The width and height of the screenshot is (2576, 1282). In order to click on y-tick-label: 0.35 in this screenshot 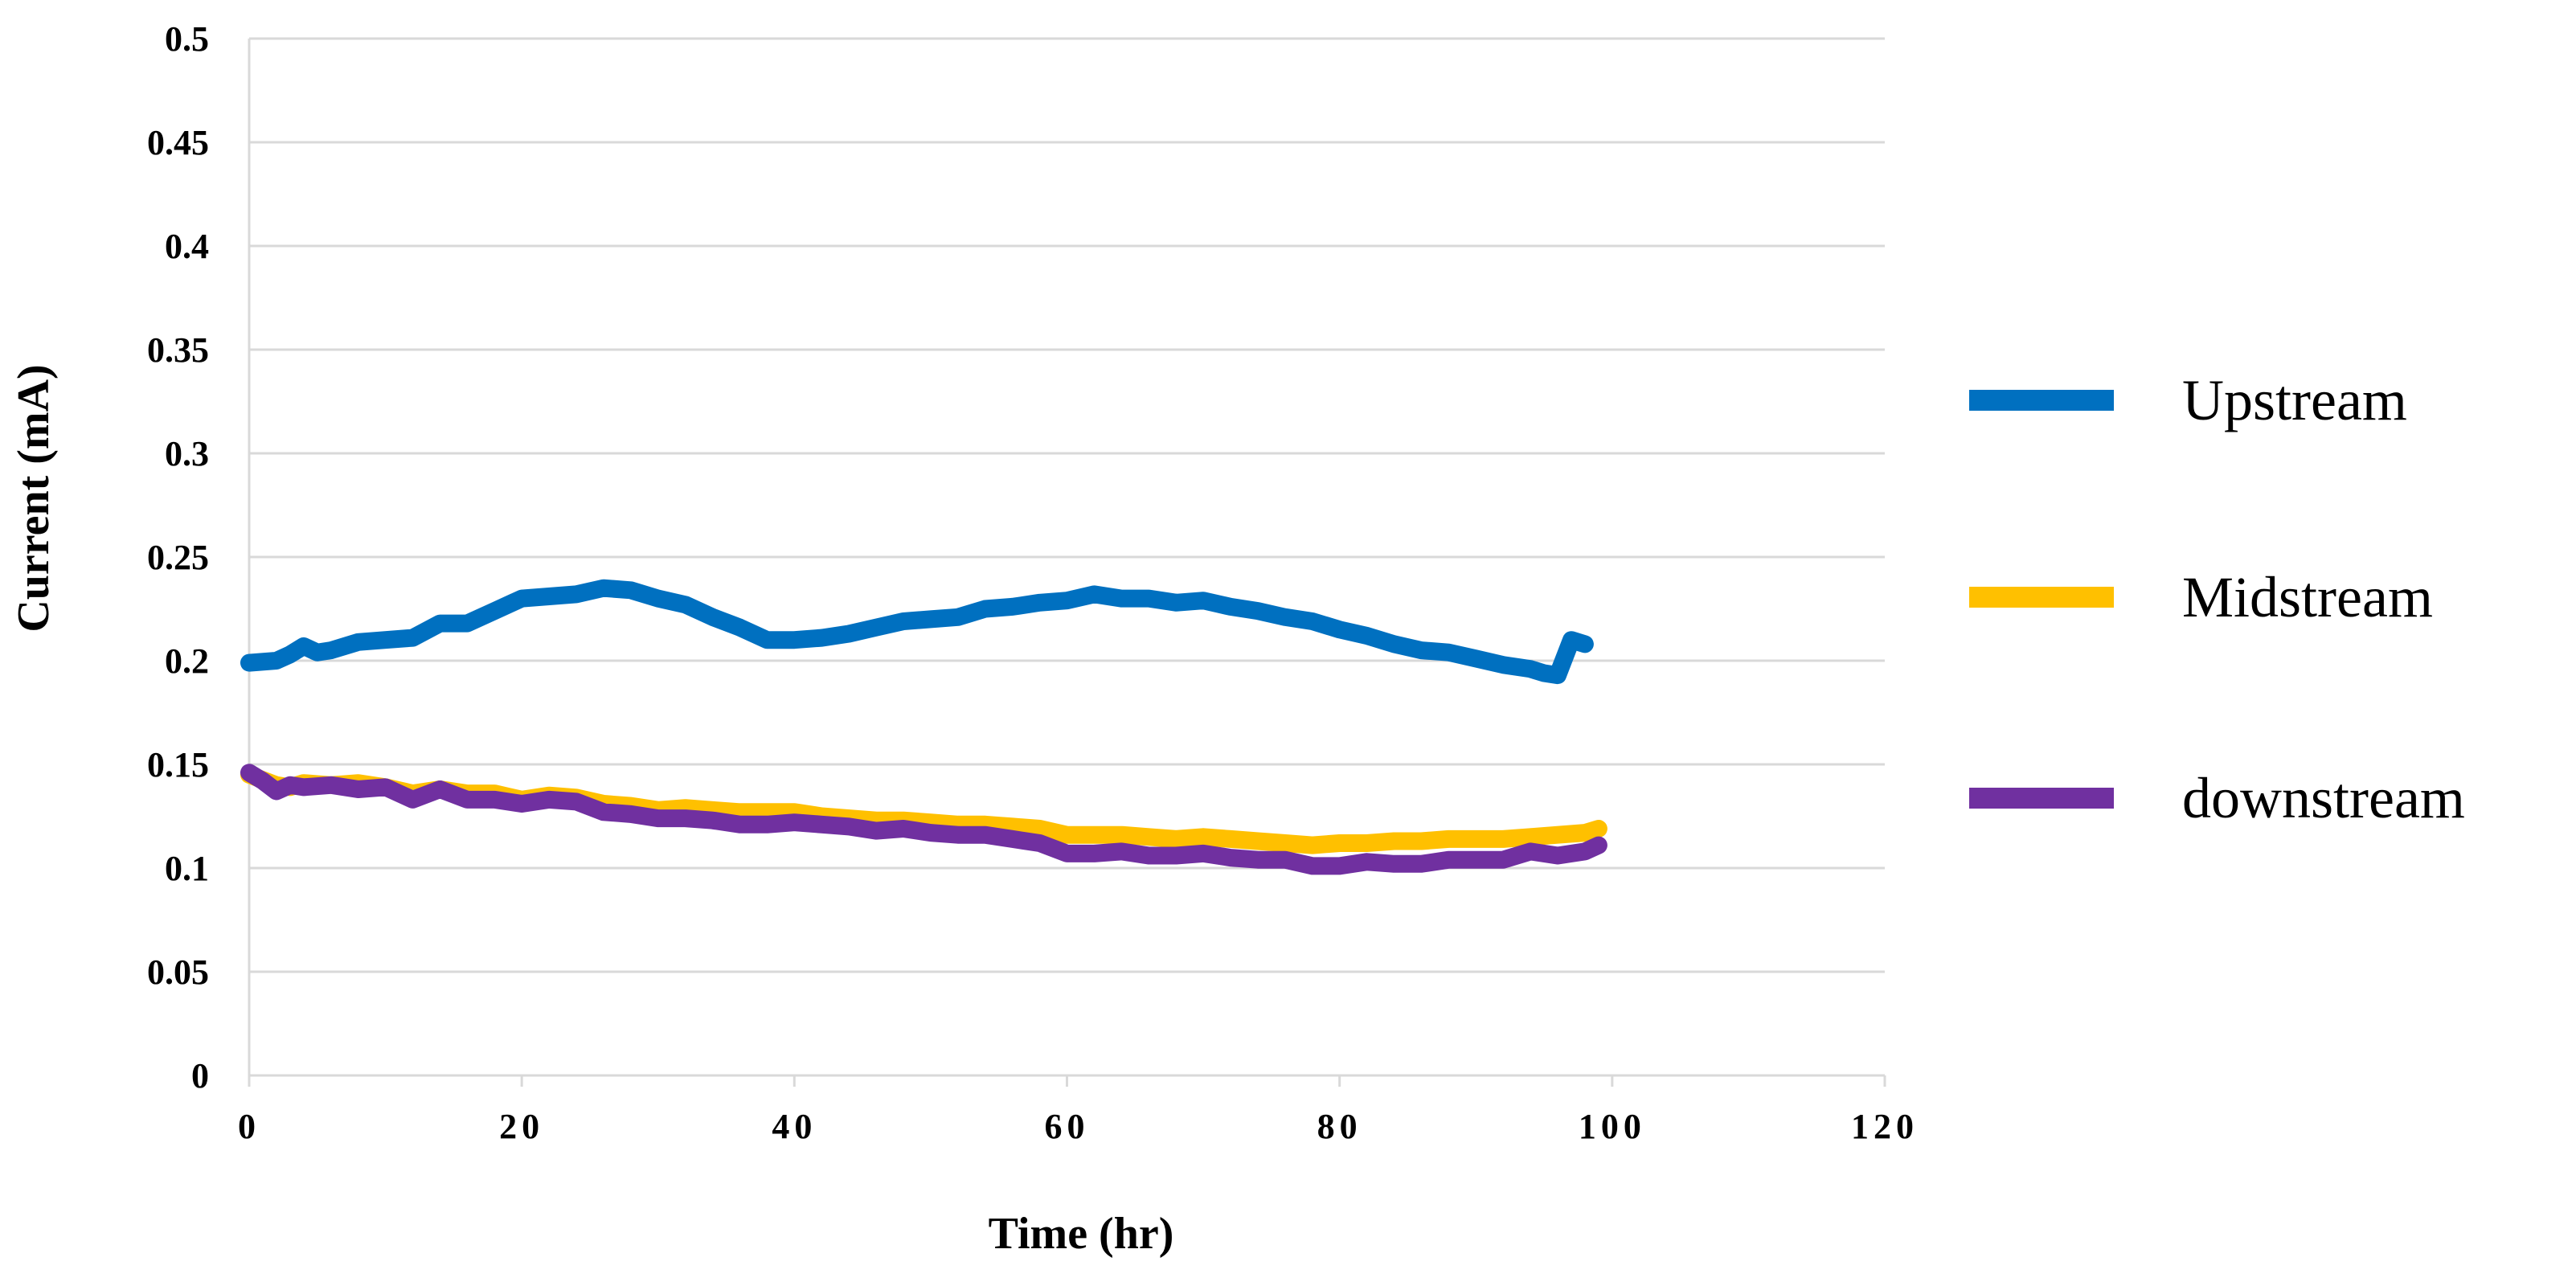, I will do `click(178, 350)`.